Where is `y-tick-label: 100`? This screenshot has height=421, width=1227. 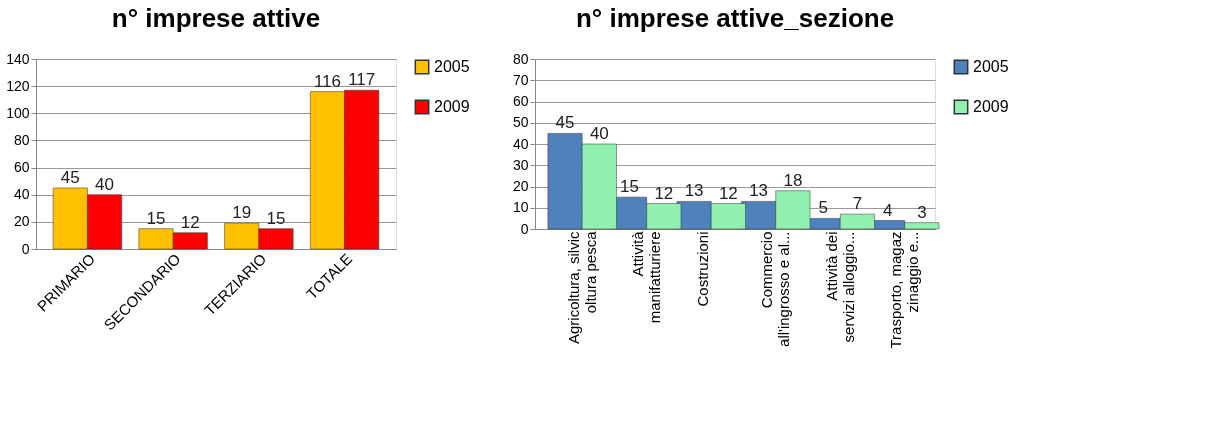
y-tick-label: 100 is located at coordinates (18, 112).